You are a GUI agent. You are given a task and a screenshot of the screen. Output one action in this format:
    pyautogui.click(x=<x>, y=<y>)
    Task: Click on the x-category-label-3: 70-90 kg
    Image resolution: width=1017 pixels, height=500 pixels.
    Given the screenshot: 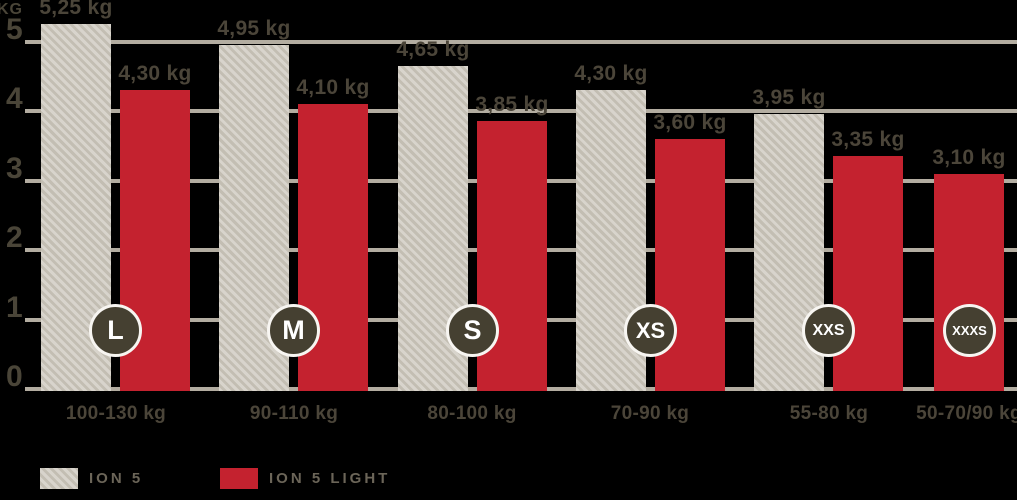 What is the action you would take?
    pyautogui.click(x=650, y=413)
    